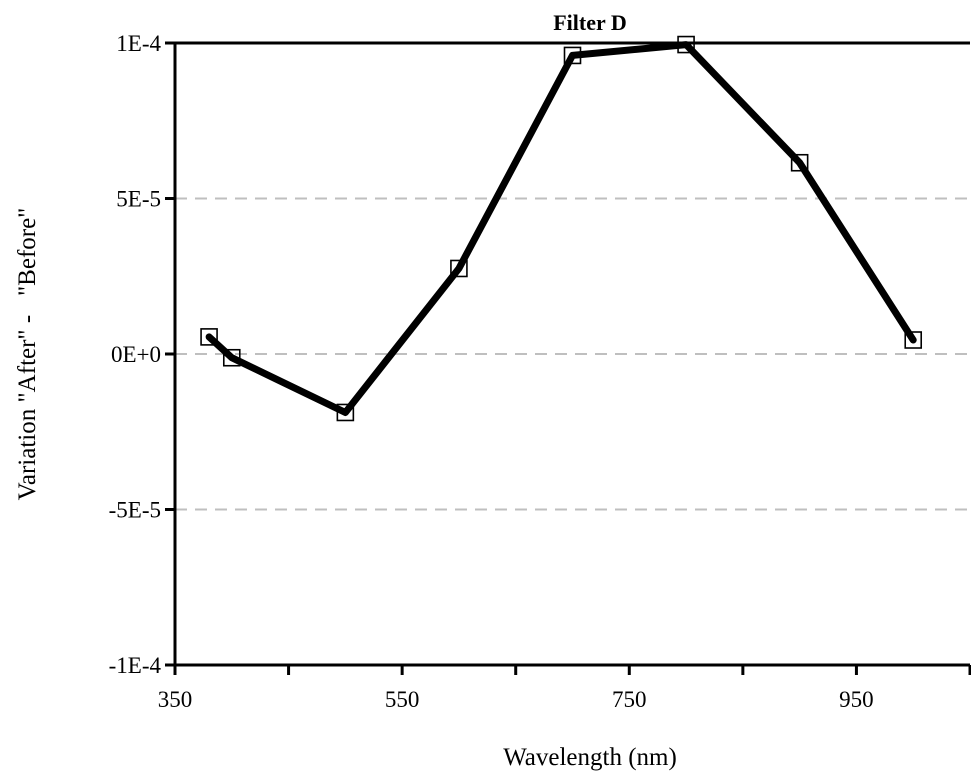 This screenshot has width=971, height=780. Describe the element at coordinates (27, 354) in the screenshot. I see `y-axis-label: Variation "After" - "Before"` at that location.